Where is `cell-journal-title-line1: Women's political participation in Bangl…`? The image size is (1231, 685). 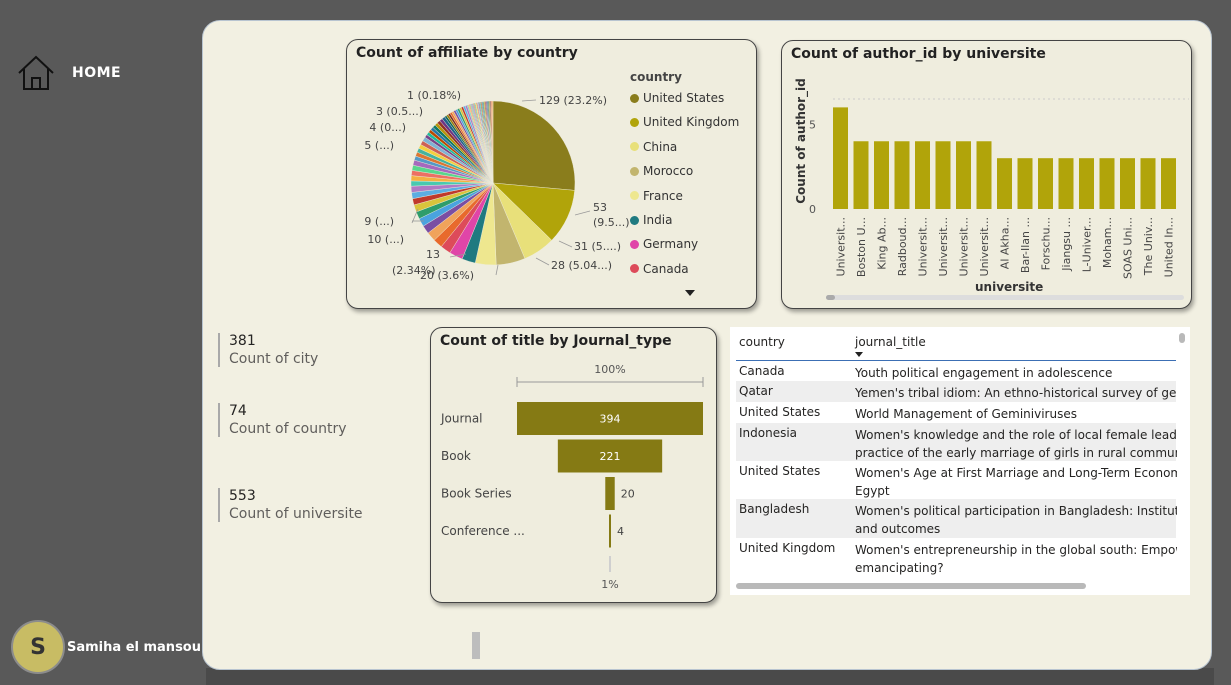
cell-journal-title-line1: Women's political participation in Bangl… is located at coordinates (1016, 511).